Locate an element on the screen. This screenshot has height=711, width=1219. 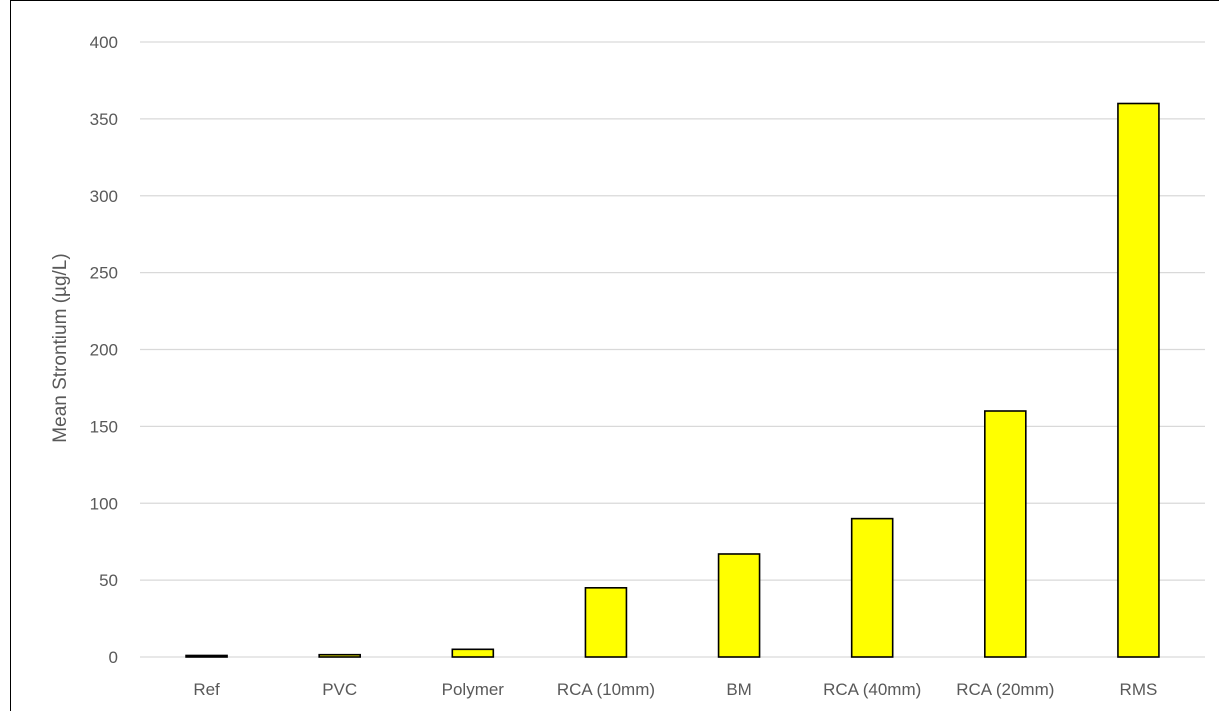
y-tick-label: 300 is located at coordinates (104, 196).